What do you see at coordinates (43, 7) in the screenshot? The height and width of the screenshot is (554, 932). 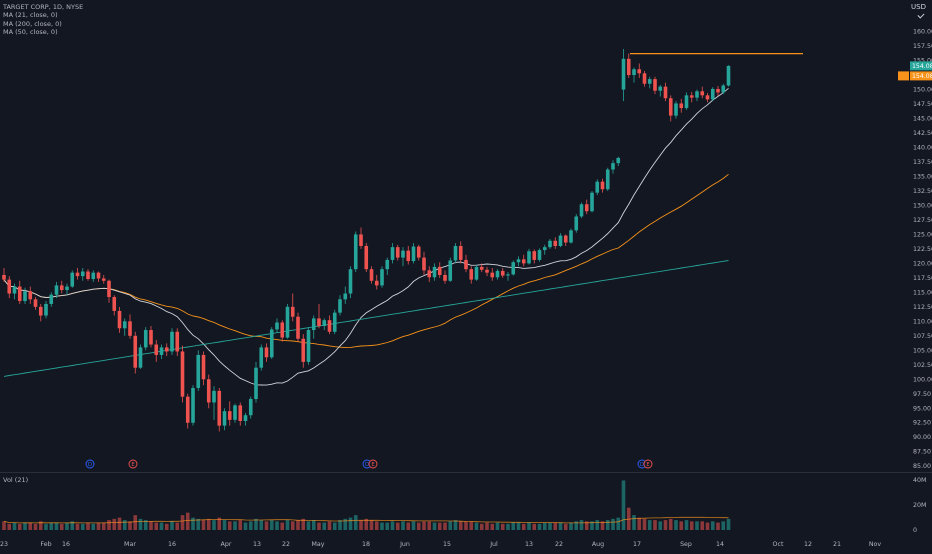 I see `symbol-title: TARGET CORP, 1D, NYSE` at bounding box center [43, 7].